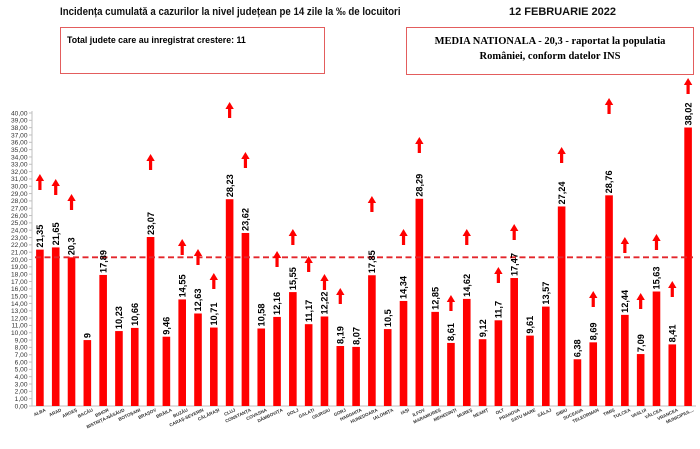 The width and height of the screenshot is (700, 449). What do you see at coordinates (119, 317) in the screenshot?
I see `data-label: 10,23` at bounding box center [119, 317].